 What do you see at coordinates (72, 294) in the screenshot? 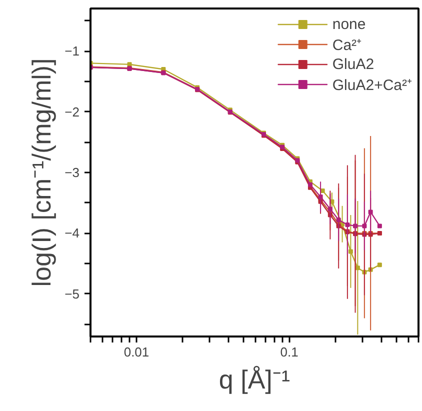
I see `y-tick-label: −5` at bounding box center [72, 294].